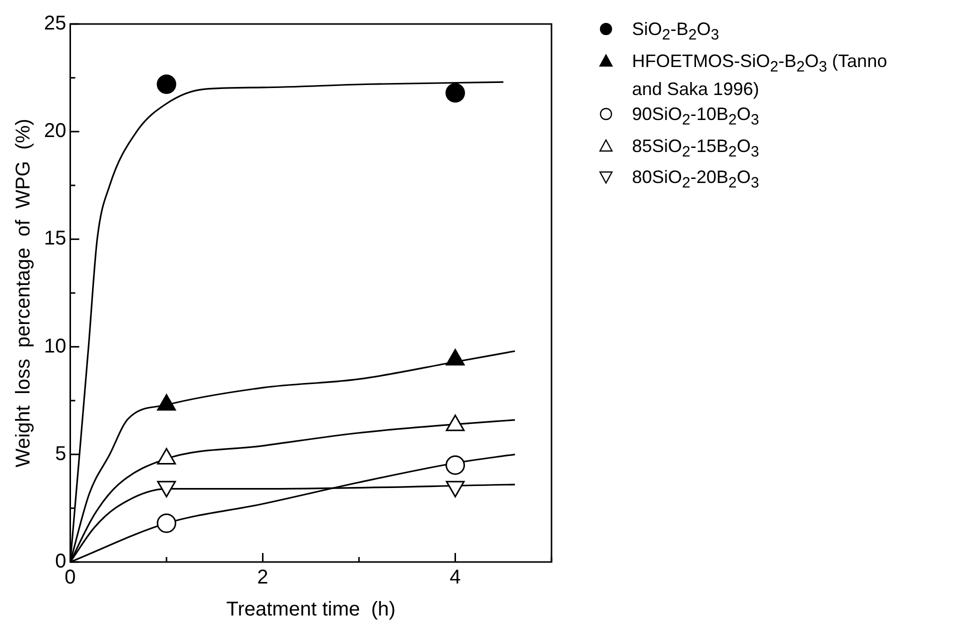 The image size is (953, 638). Describe the element at coordinates (760, 75) in the screenshot. I see `text: HFOETMOS-SiO$_{2}$-B$_{2}$O$_{3}$ (Tanno and Saka 1996)` at that location.